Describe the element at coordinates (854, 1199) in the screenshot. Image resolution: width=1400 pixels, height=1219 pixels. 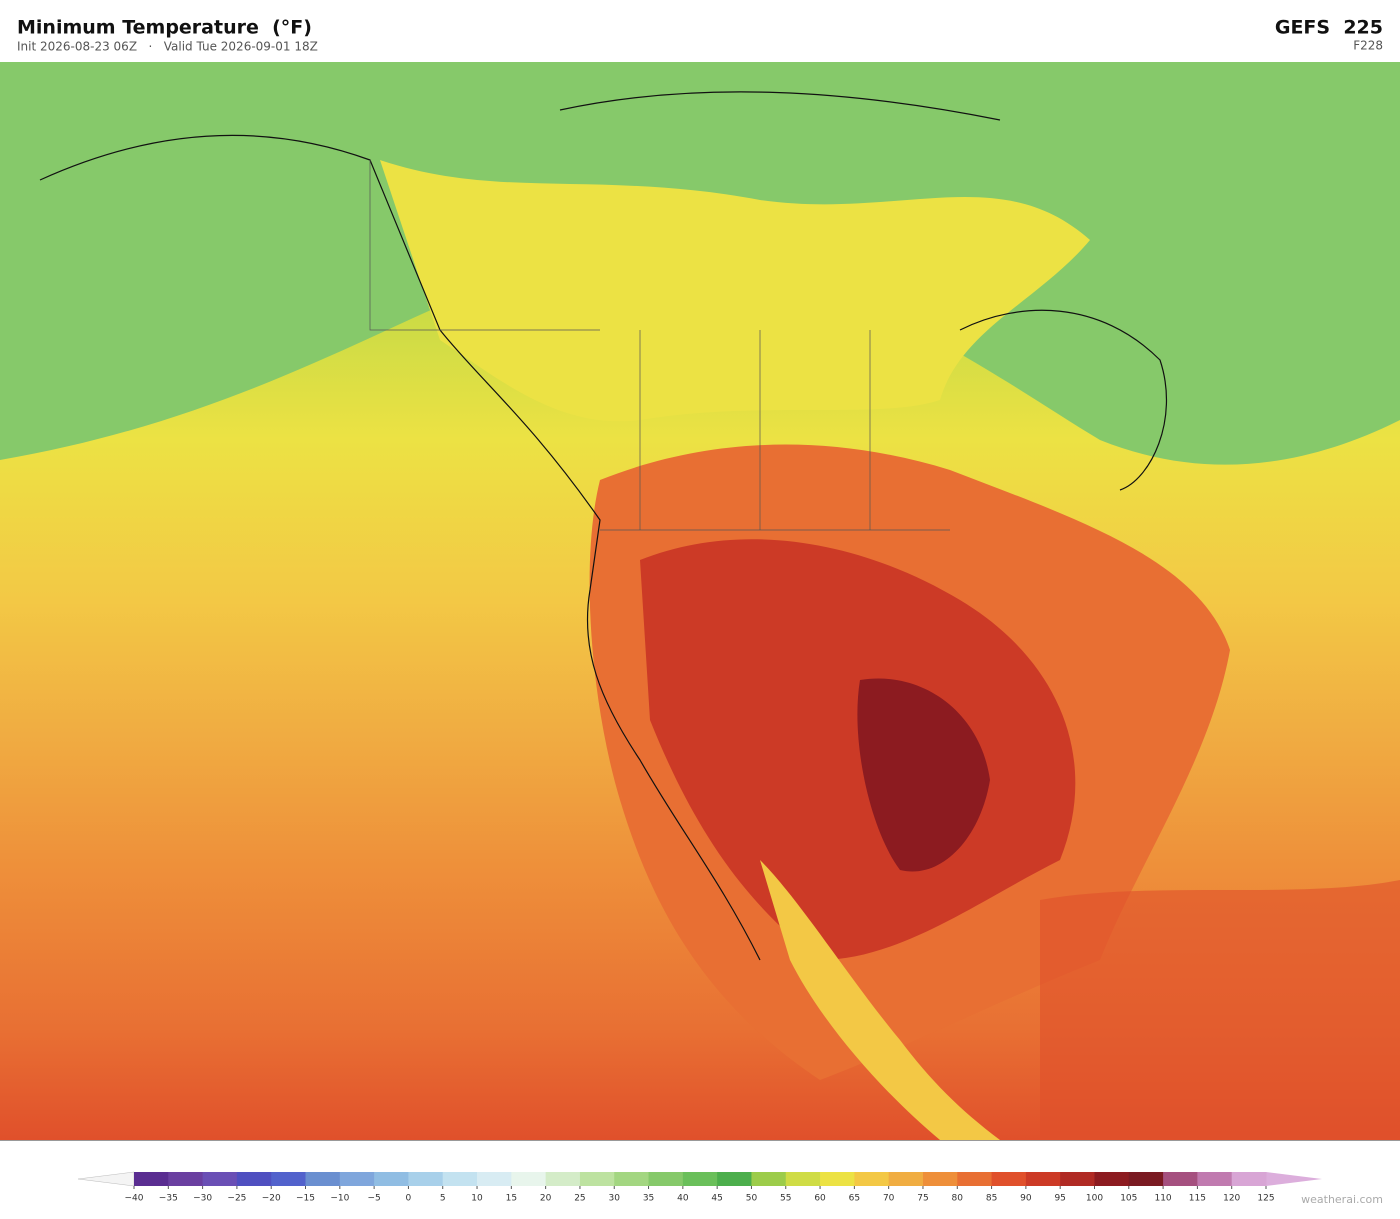
I see `colorbar-tick-label: 65` at that location.